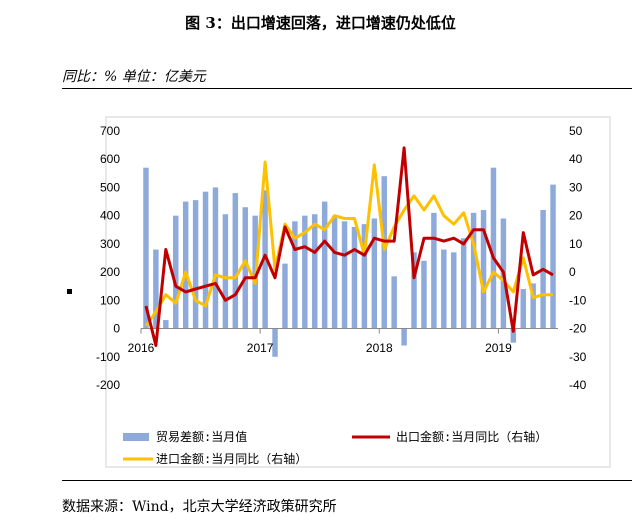  Describe the element at coordinates (347, 88) in the screenshot. I see `top-divider` at that location.